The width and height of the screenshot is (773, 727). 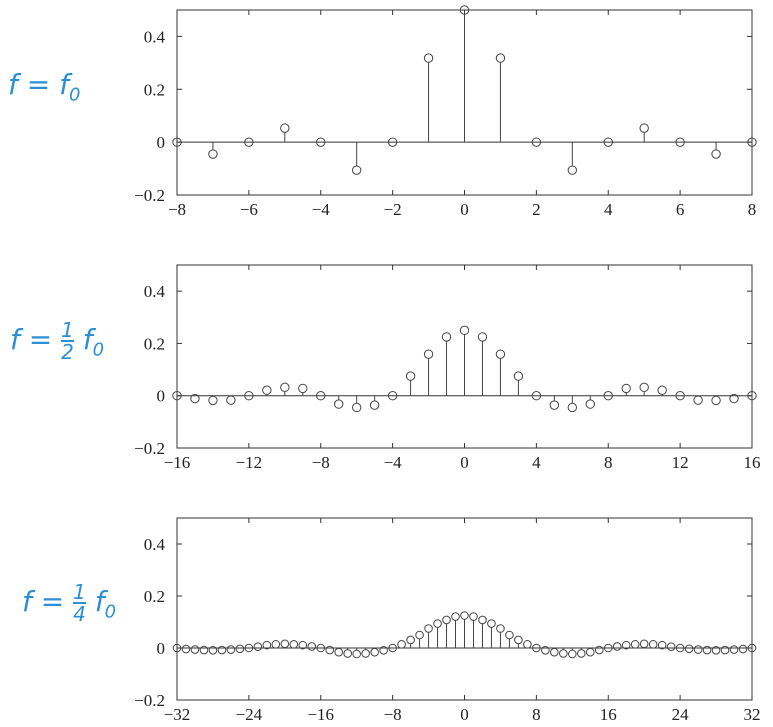 What do you see at coordinates (393, 714) in the screenshot?
I see `panel-3-x-tick-label: −8` at bounding box center [393, 714].